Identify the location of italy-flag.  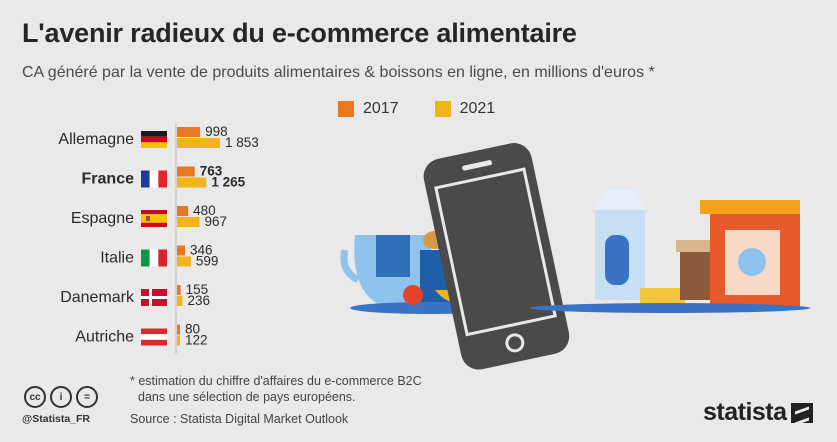
(154, 258).